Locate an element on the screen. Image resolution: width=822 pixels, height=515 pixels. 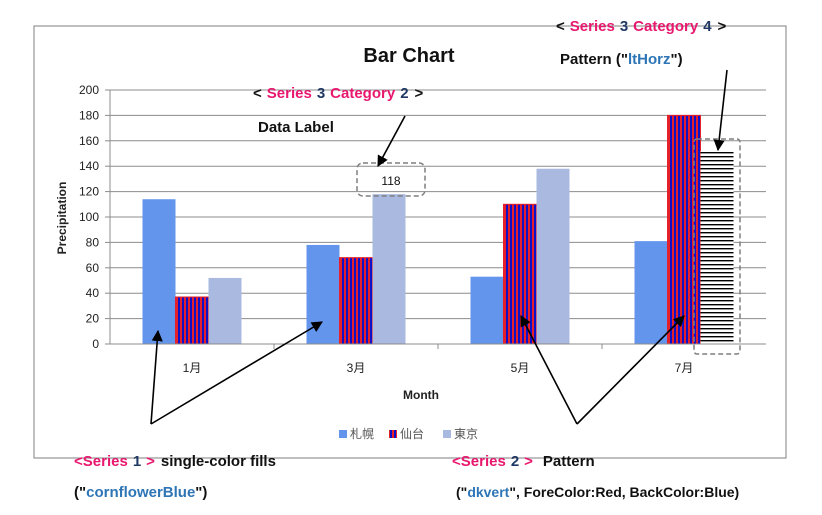
legend: 札幌 仙台 東京 is located at coordinates (408, 433).